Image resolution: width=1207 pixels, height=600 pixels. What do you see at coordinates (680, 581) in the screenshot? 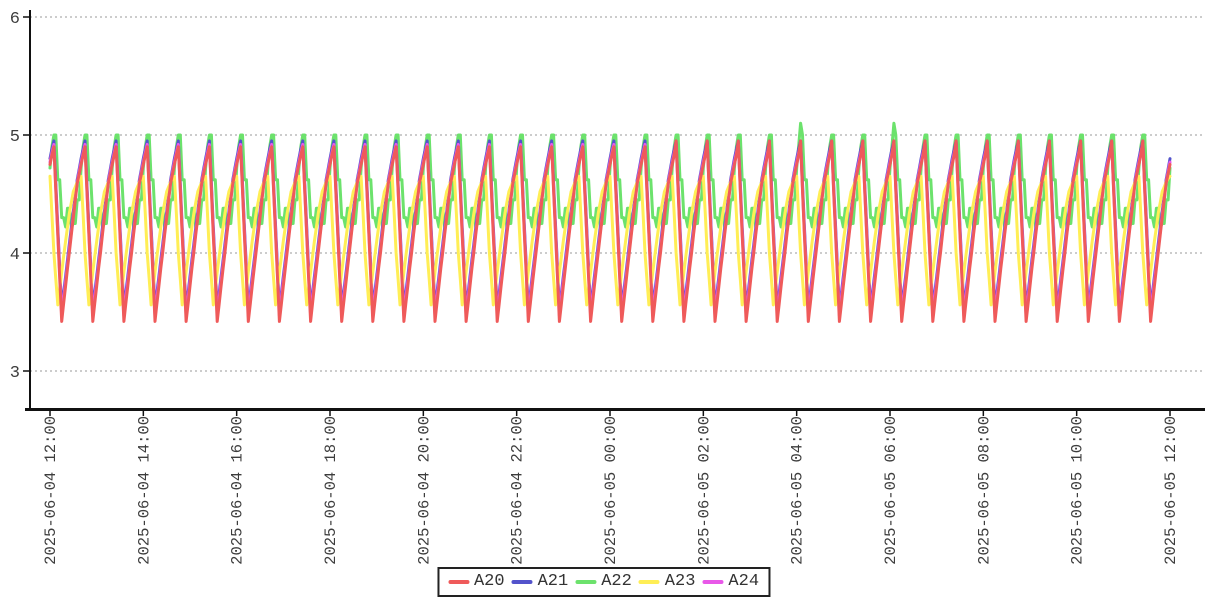
I see `legend-label-A23: A23` at bounding box center [680, 581].